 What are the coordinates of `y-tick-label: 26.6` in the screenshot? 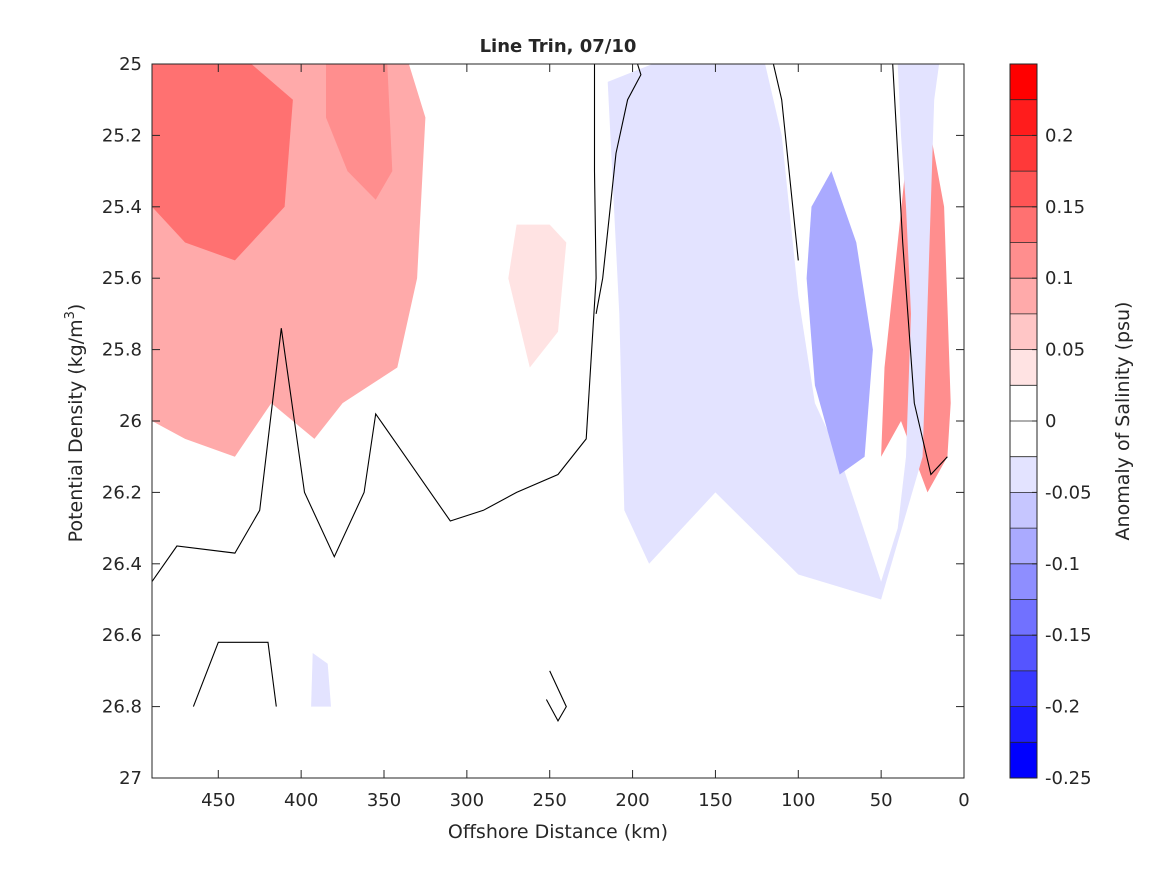 It's located at (122, 635).